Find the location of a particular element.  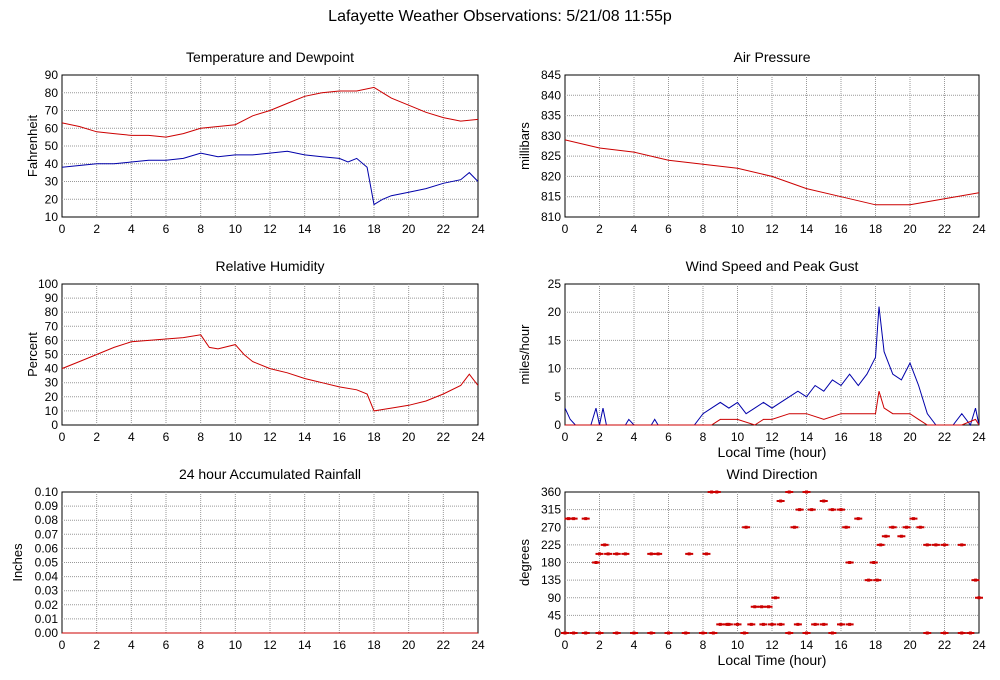

y-tick-label: 135 is located at coordinates (551, 580).